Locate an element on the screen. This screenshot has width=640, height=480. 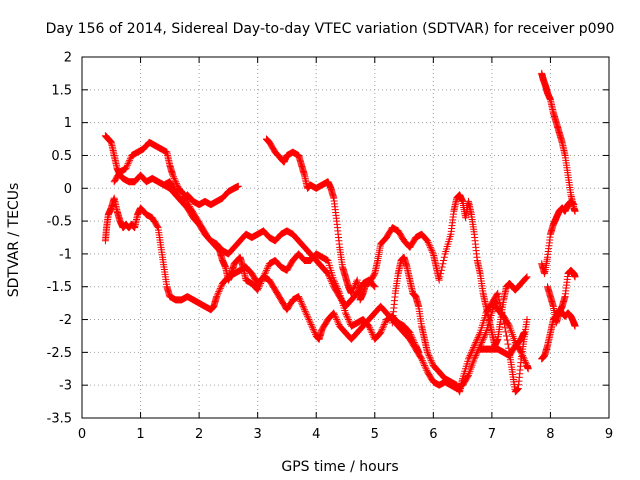
y-tick-label: -2.5 is located at coordinates (59, 353).